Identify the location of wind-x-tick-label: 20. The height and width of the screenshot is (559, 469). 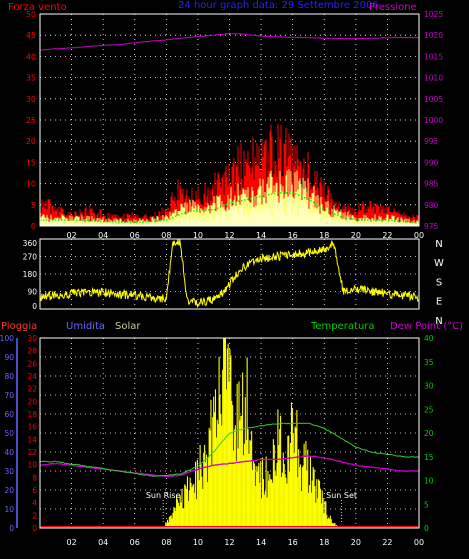
(356, 235).